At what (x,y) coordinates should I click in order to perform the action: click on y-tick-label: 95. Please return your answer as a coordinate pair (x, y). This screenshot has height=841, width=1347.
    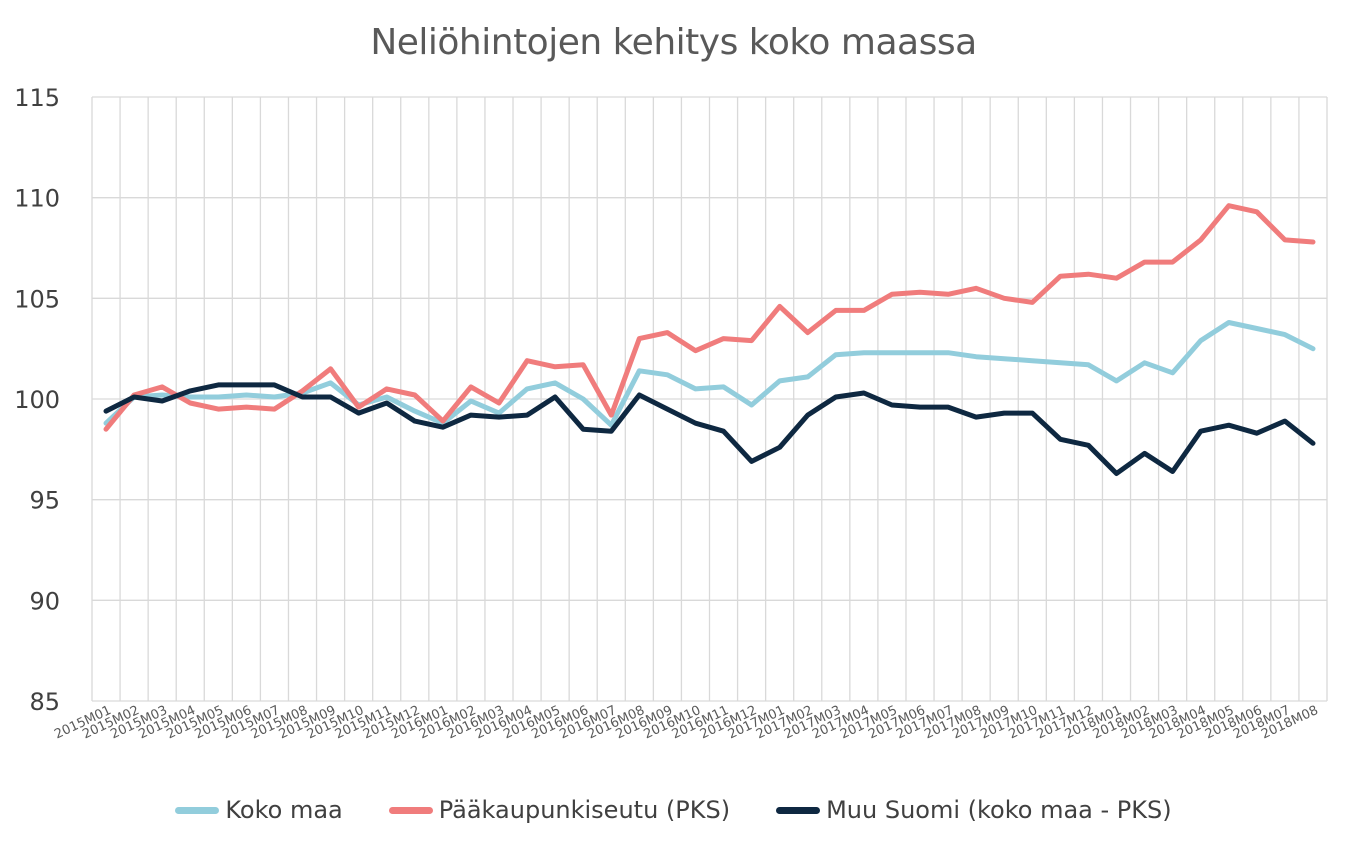
    Looking at the image, I should click on (44, 501).